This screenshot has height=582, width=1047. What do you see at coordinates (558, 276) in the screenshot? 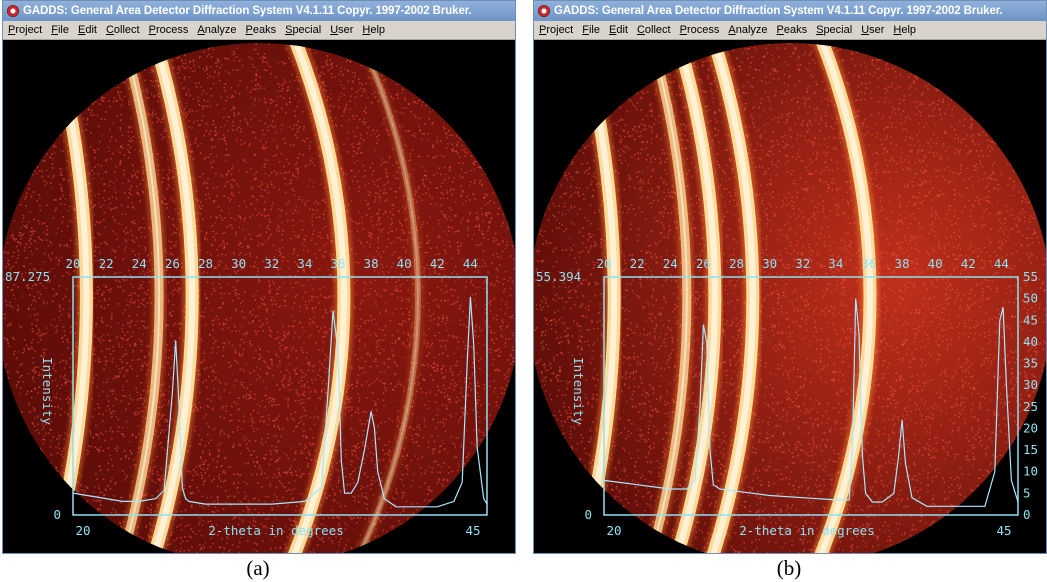
I see `y-max-label: 55.394` at bounding box center [558, 276].